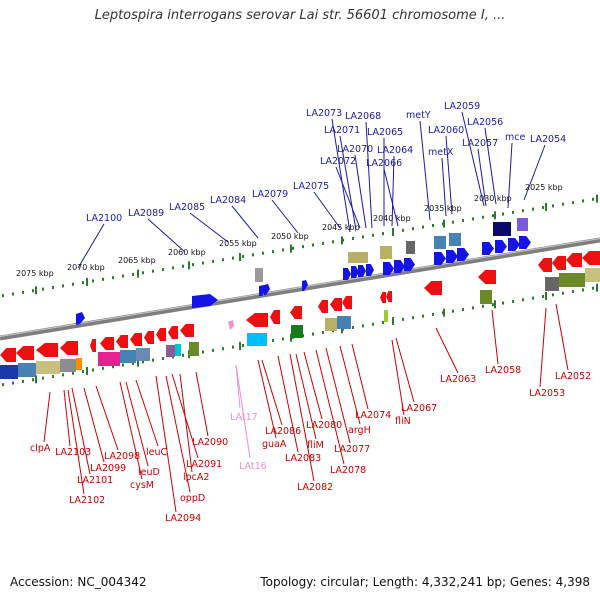 The image size is (600, 600). What do you see at coordinates (210, 442) in the screenshot?
I see `gene-label-LA2090: LA2090` at bounding box center [210, 442].